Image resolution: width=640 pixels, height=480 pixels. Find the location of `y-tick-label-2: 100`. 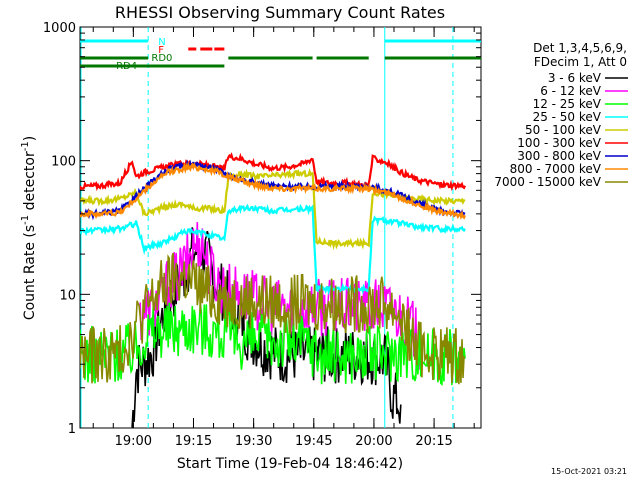

y-tick-label-2: 100 is located at coordinates (63, 162).